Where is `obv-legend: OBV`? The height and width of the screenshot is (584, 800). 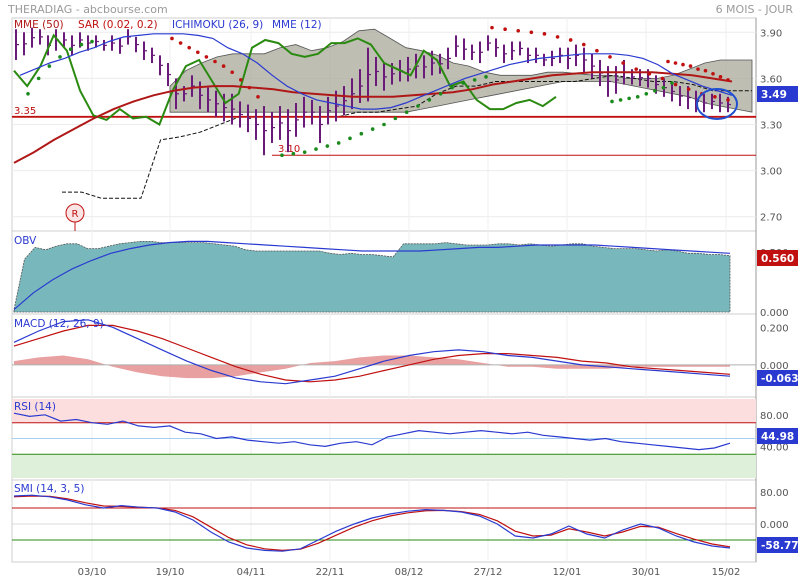
obv-legend: OBV is located at coordinates (25, 241).